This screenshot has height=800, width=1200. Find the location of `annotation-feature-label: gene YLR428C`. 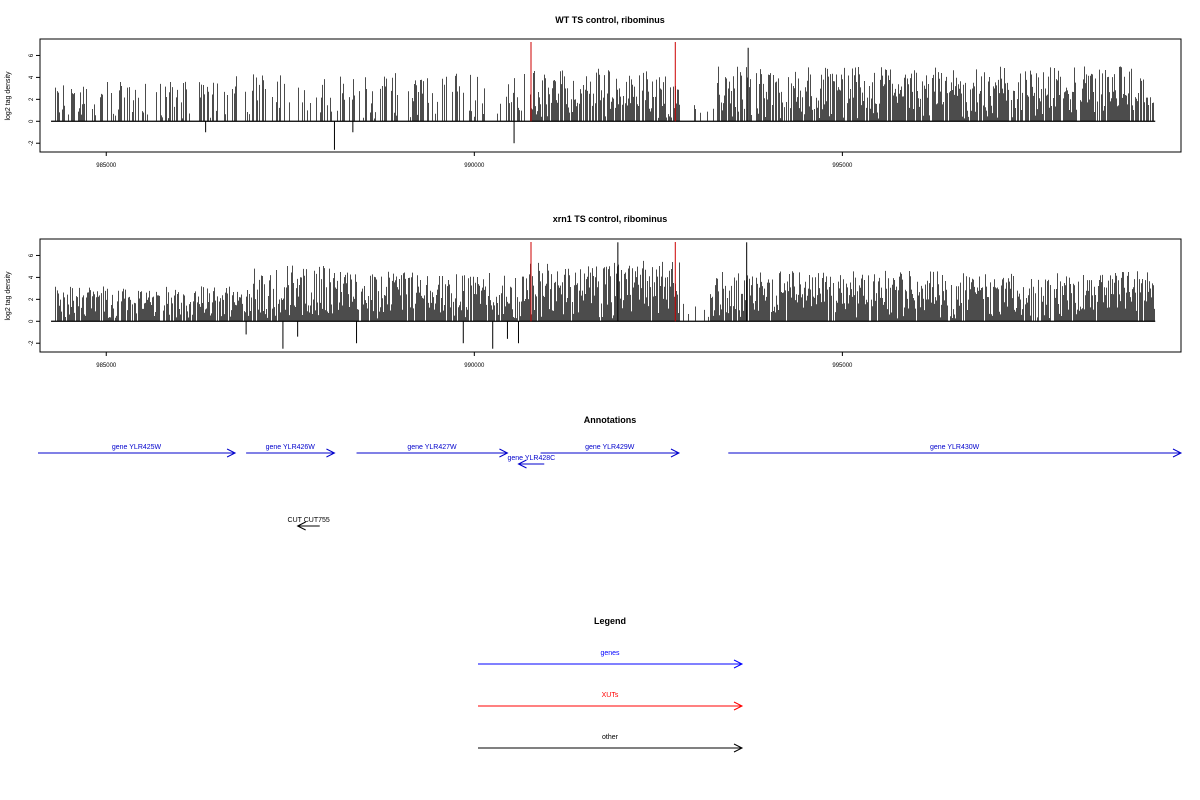

annotation-feature-label: gene YLR428C is located at coordinates (531, 458).